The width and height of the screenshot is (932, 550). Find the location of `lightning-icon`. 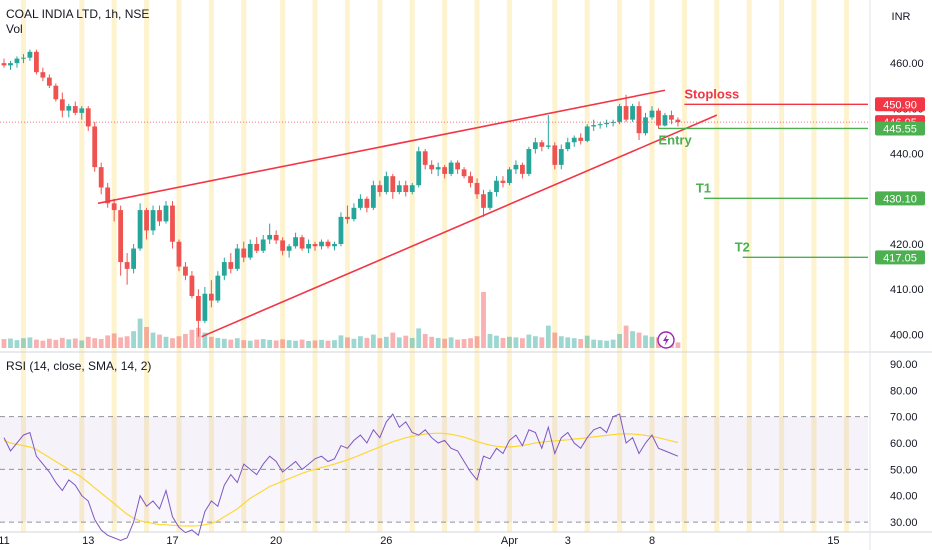

lightning-icon is located at coordinates (666, 340).